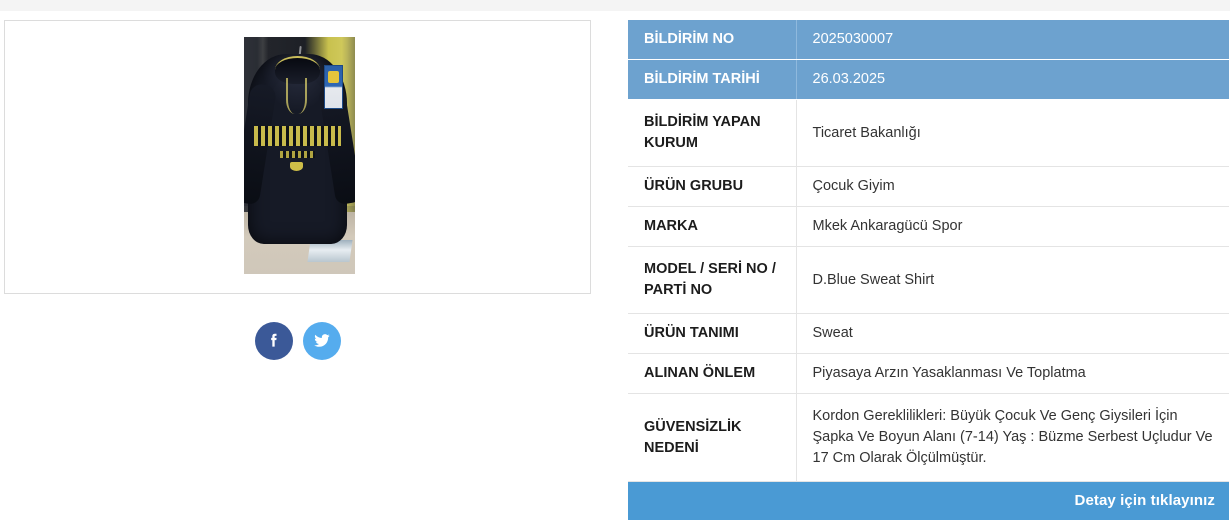 The width and height of the screenshot is (1230, 520). I want to click on row-label-bildirim-yapan-kurum: BİLDİRİM YAPAN KURUM, so click(712, 133).